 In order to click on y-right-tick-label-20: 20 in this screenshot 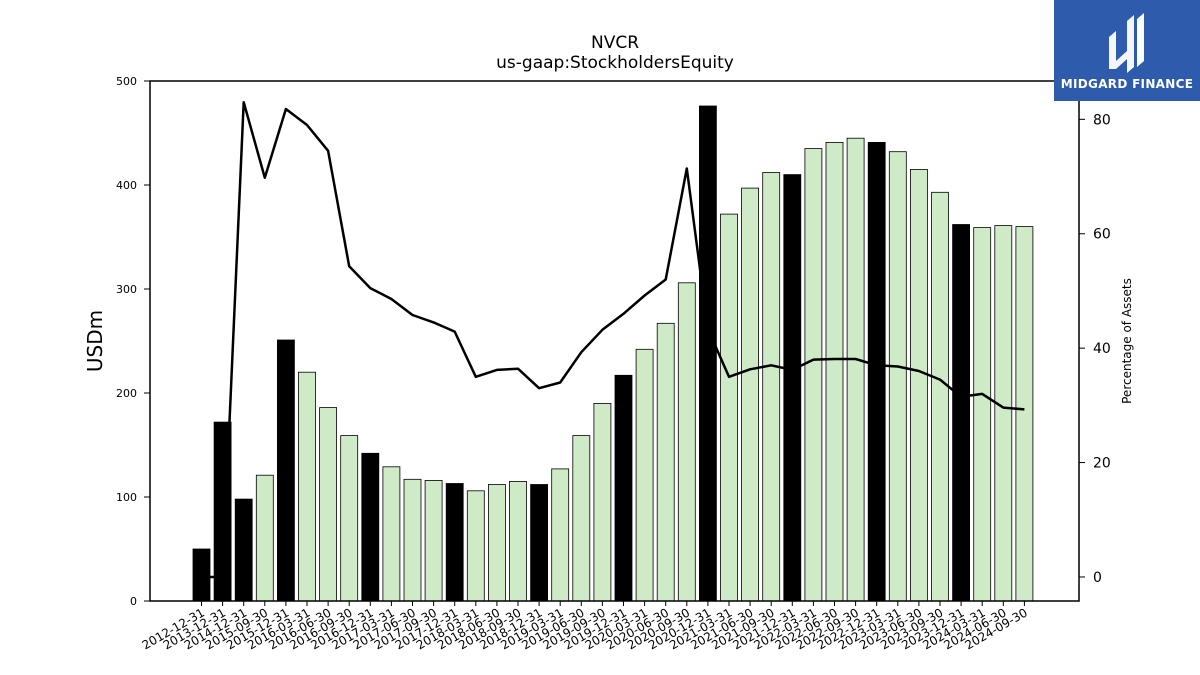, I will do `click(1102, 464)`.